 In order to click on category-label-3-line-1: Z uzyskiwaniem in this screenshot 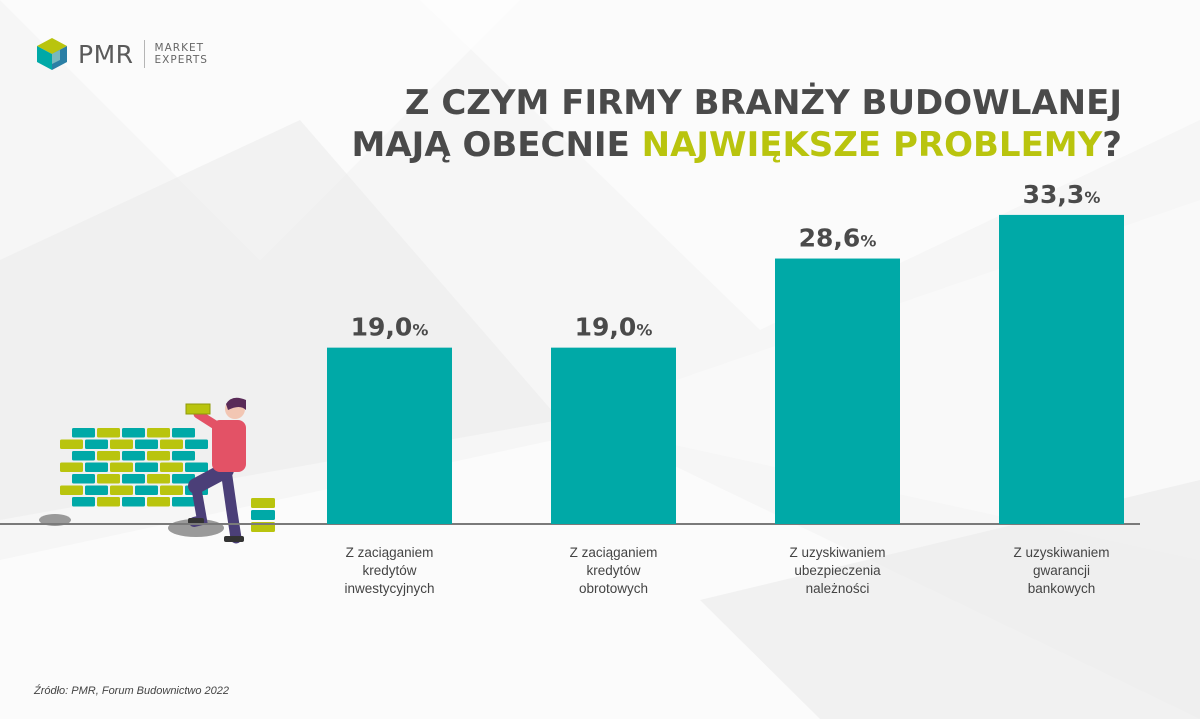, I will do `click(837, 552)`.